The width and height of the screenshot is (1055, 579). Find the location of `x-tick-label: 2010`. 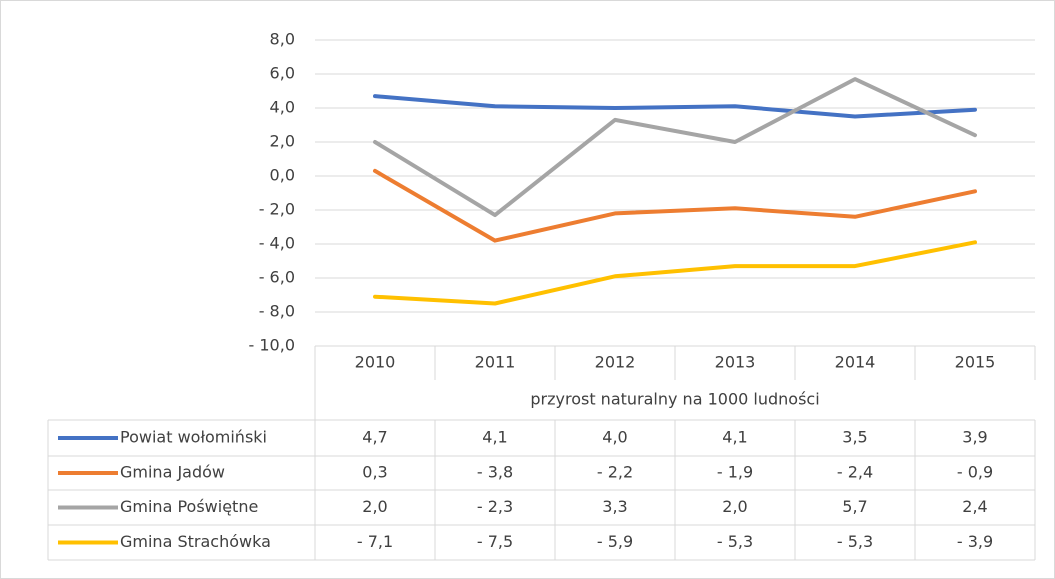

x-tick-label: 2010 is located at coordinates (375, 362).